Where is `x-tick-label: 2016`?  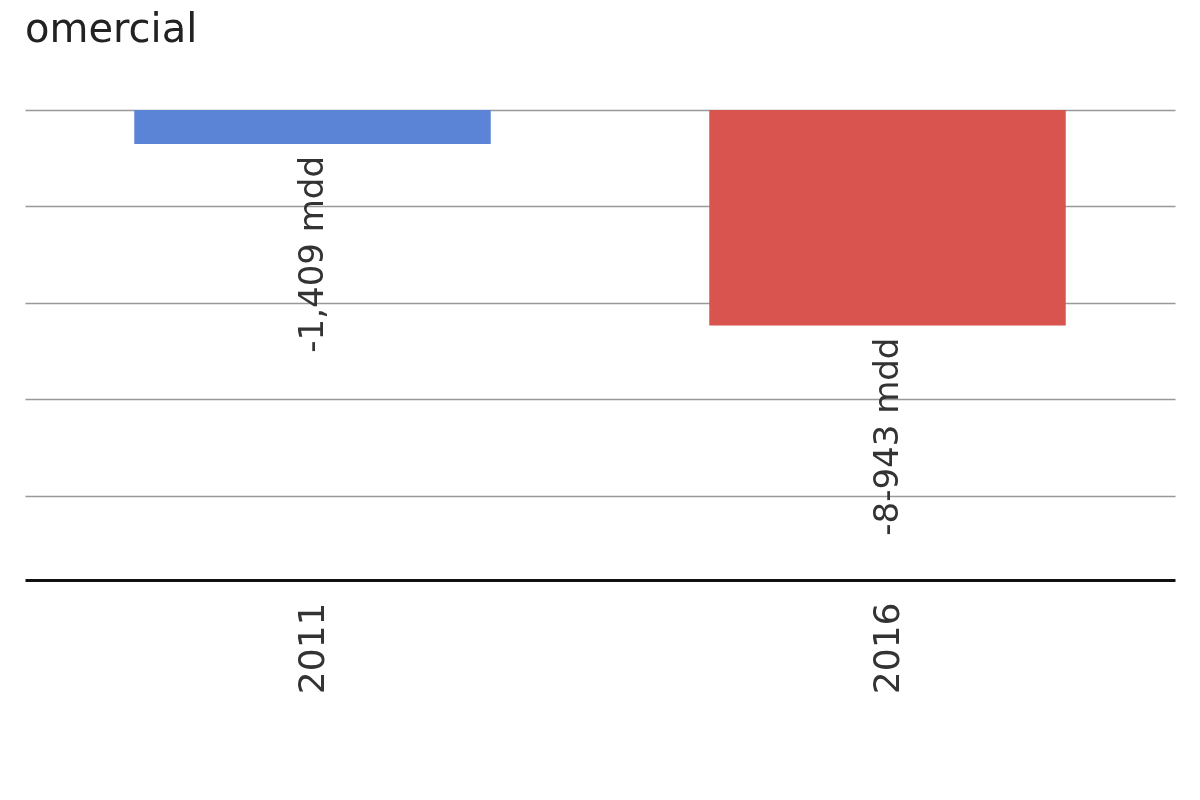
x-tick-label: 2016 is located at coordinates (886, 648).